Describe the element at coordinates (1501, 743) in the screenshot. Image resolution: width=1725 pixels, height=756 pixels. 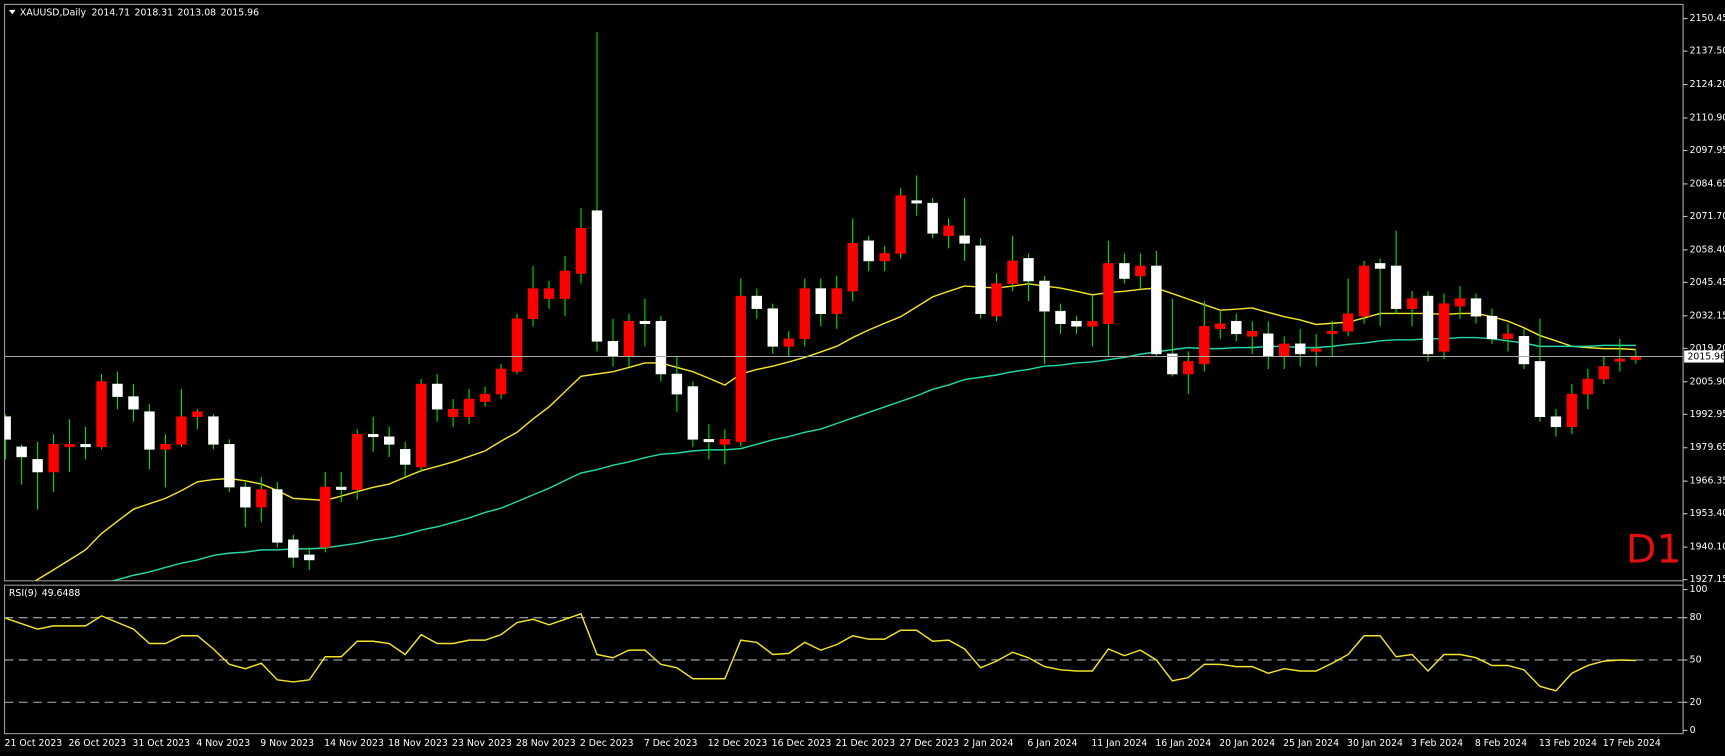
I see `x-tick-label: 8 Feb 2024` at that location.